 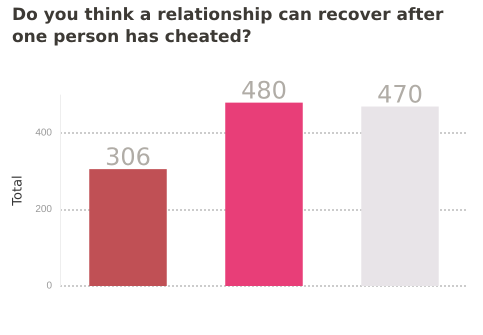 I want to click on y-tick-label: 0, so click(x=49, y=286).